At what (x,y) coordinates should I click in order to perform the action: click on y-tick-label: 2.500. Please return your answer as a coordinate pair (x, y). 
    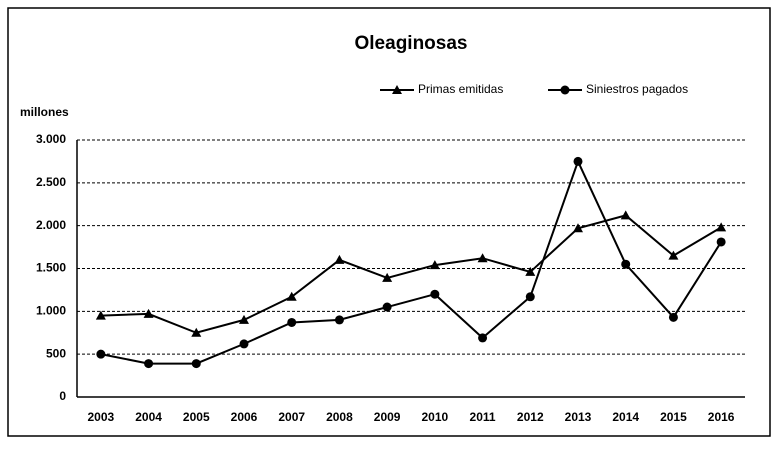
    Looking at the image, I should click on (51, 182).